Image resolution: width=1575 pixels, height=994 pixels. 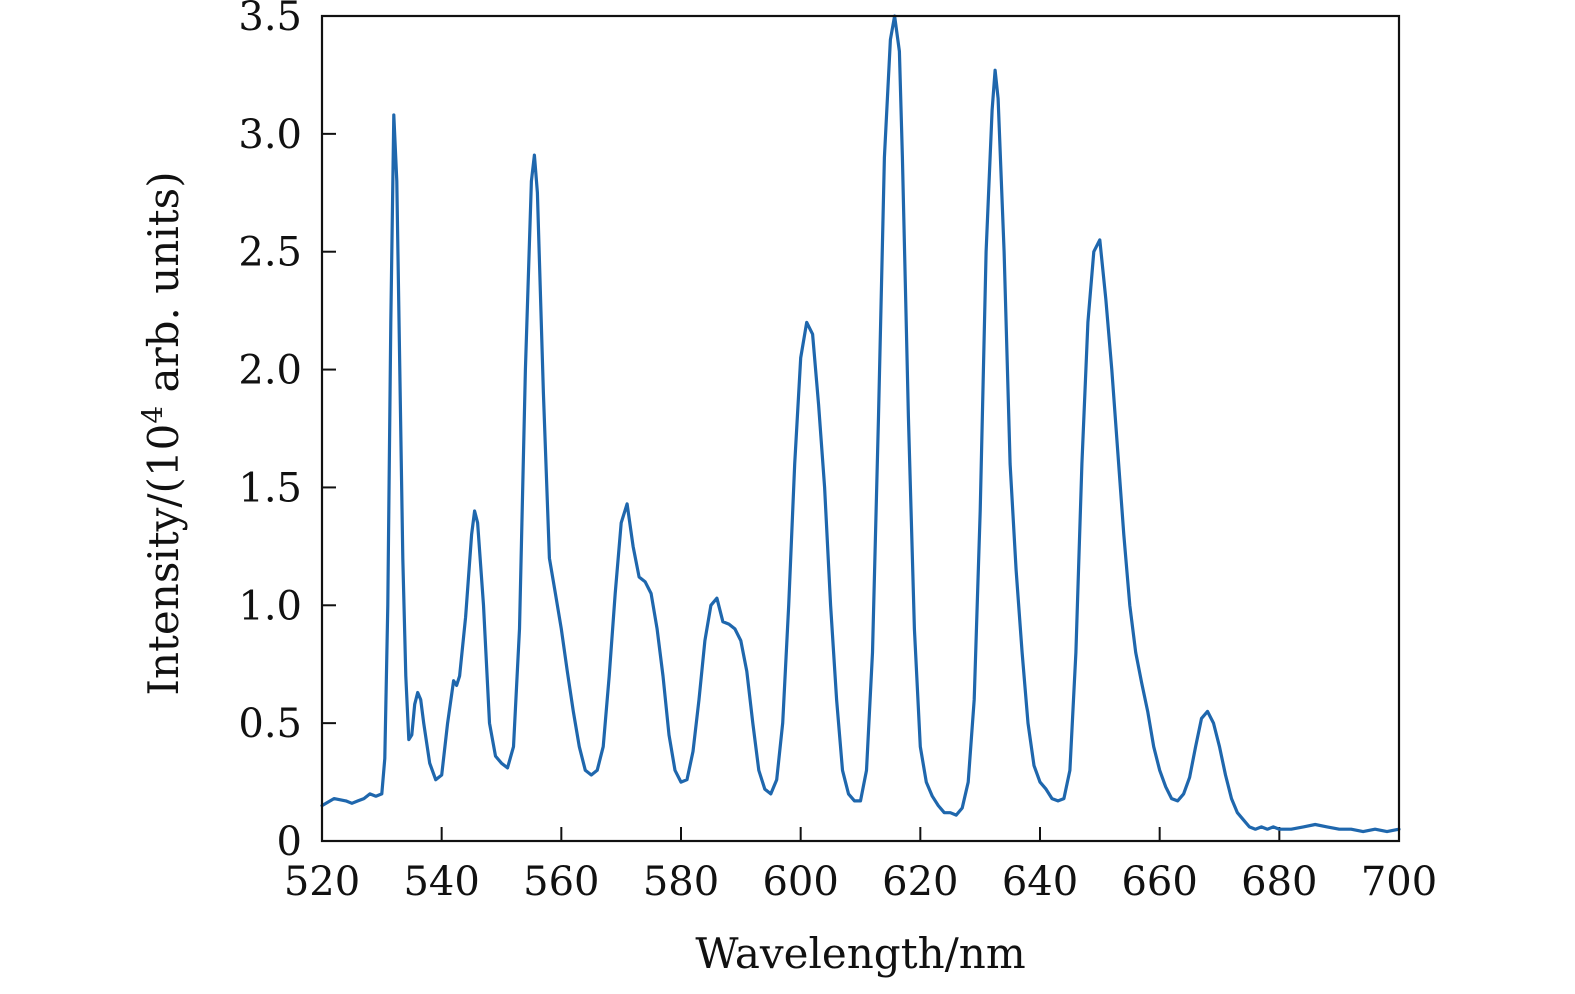 I want to click on y-axis-title-prefix: Intensity/(10, so click(x=163, y=560).